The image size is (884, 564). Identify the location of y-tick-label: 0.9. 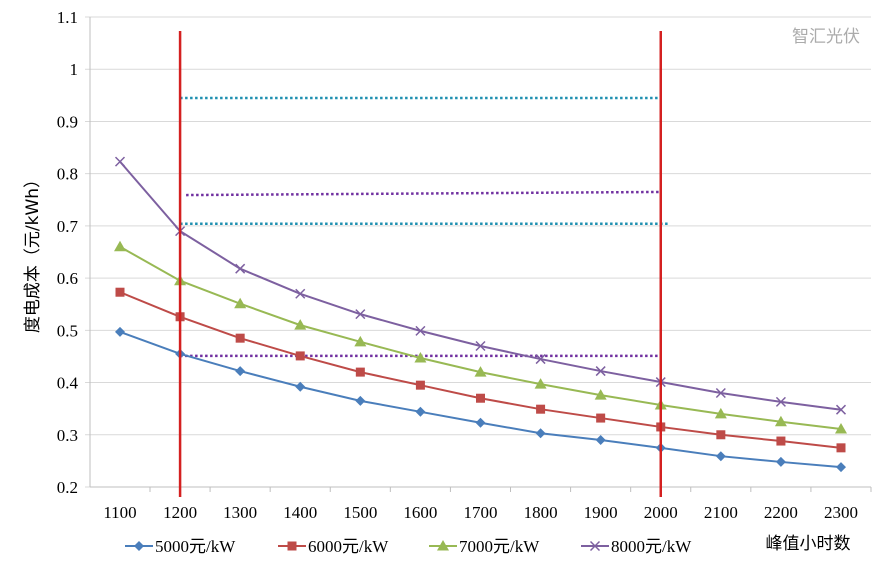
(67, 121).